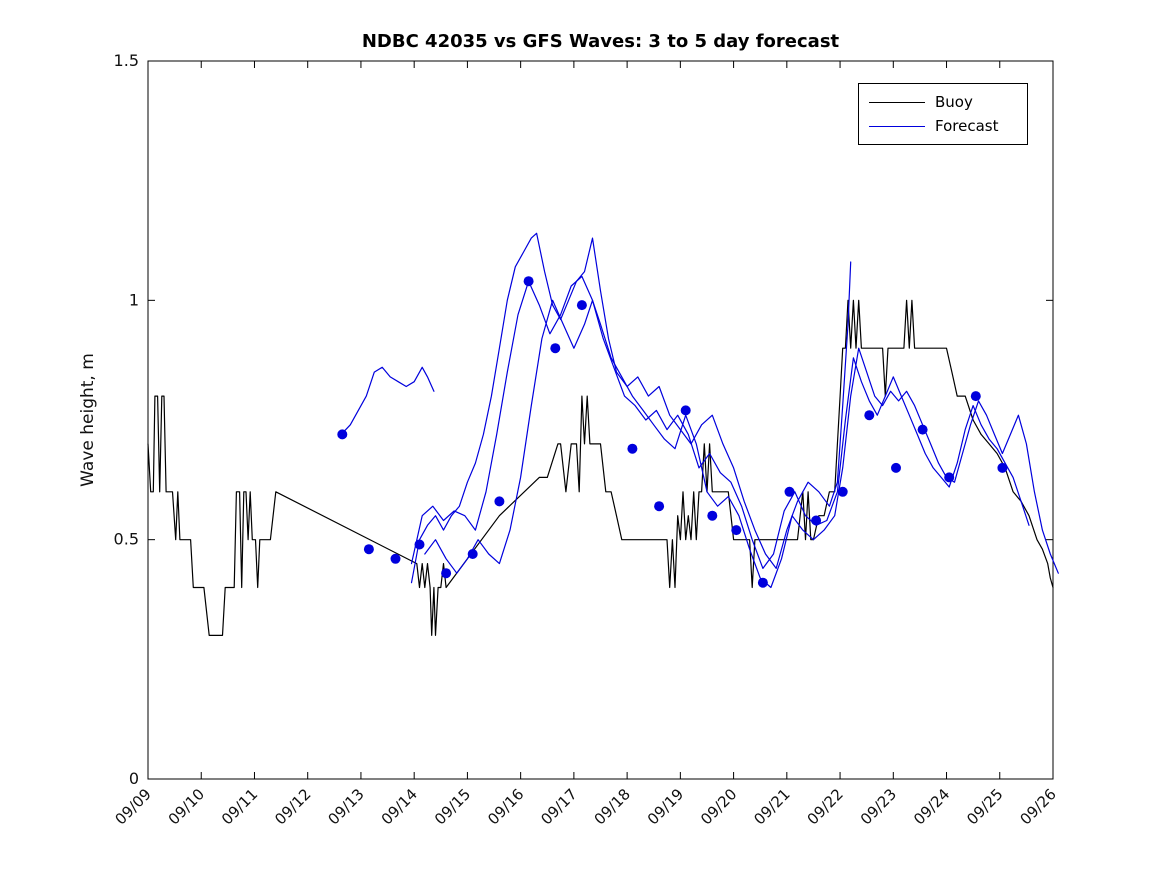  What do you see at coordinates (825, 806) in the screenshot?
I see `x-tick-label: 09/22` at bounding box center [825, 806].